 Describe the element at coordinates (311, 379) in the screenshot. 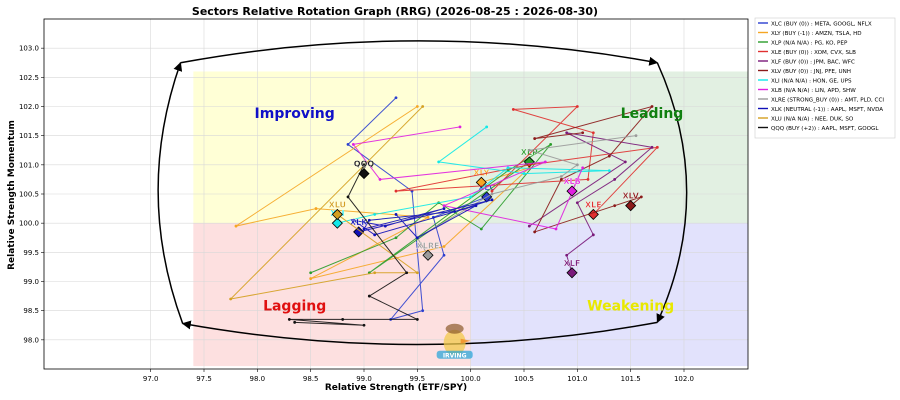

I see `x-tick-label: 98.5` at that location.